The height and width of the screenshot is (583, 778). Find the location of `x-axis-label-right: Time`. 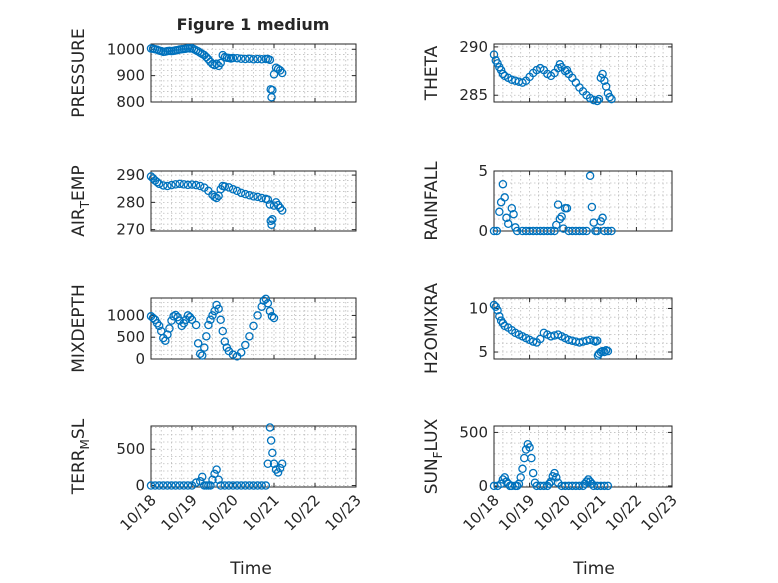

x-axis-label-right: Time is located at coordinates (593, 569).